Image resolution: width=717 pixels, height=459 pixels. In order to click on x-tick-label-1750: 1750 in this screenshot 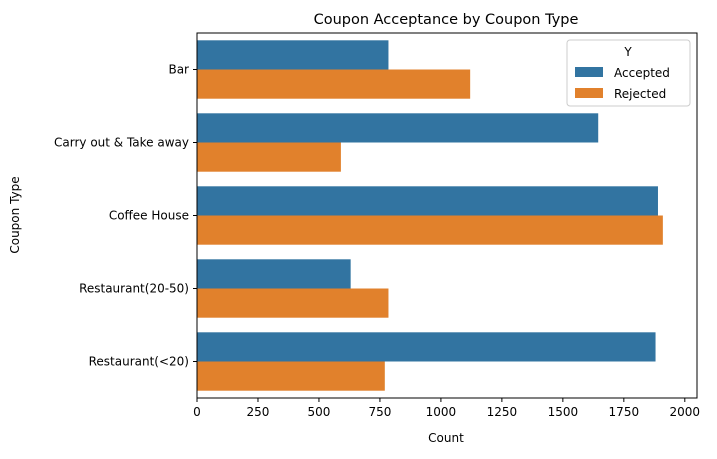, I will do `click(624, 412)`.